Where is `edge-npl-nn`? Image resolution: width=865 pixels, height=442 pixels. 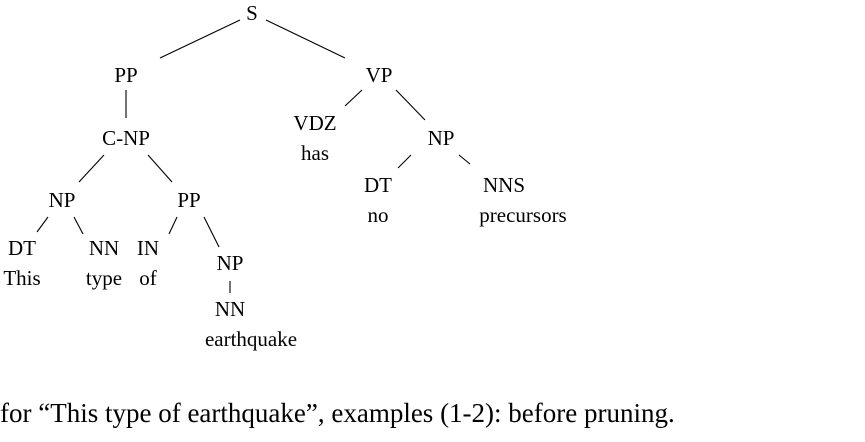 edge-npl-nn is located at coordinates (78, 225).